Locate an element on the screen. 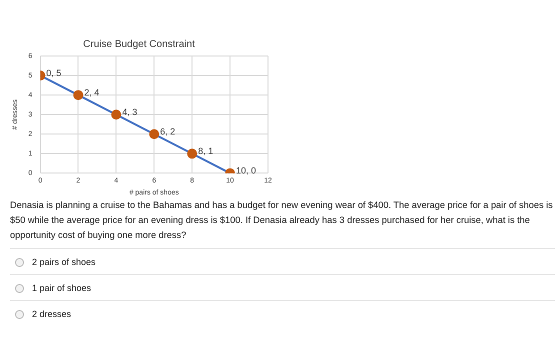 The image size is (560, 347). text: 1 pair of shoes is located at coordinates (62, 288).